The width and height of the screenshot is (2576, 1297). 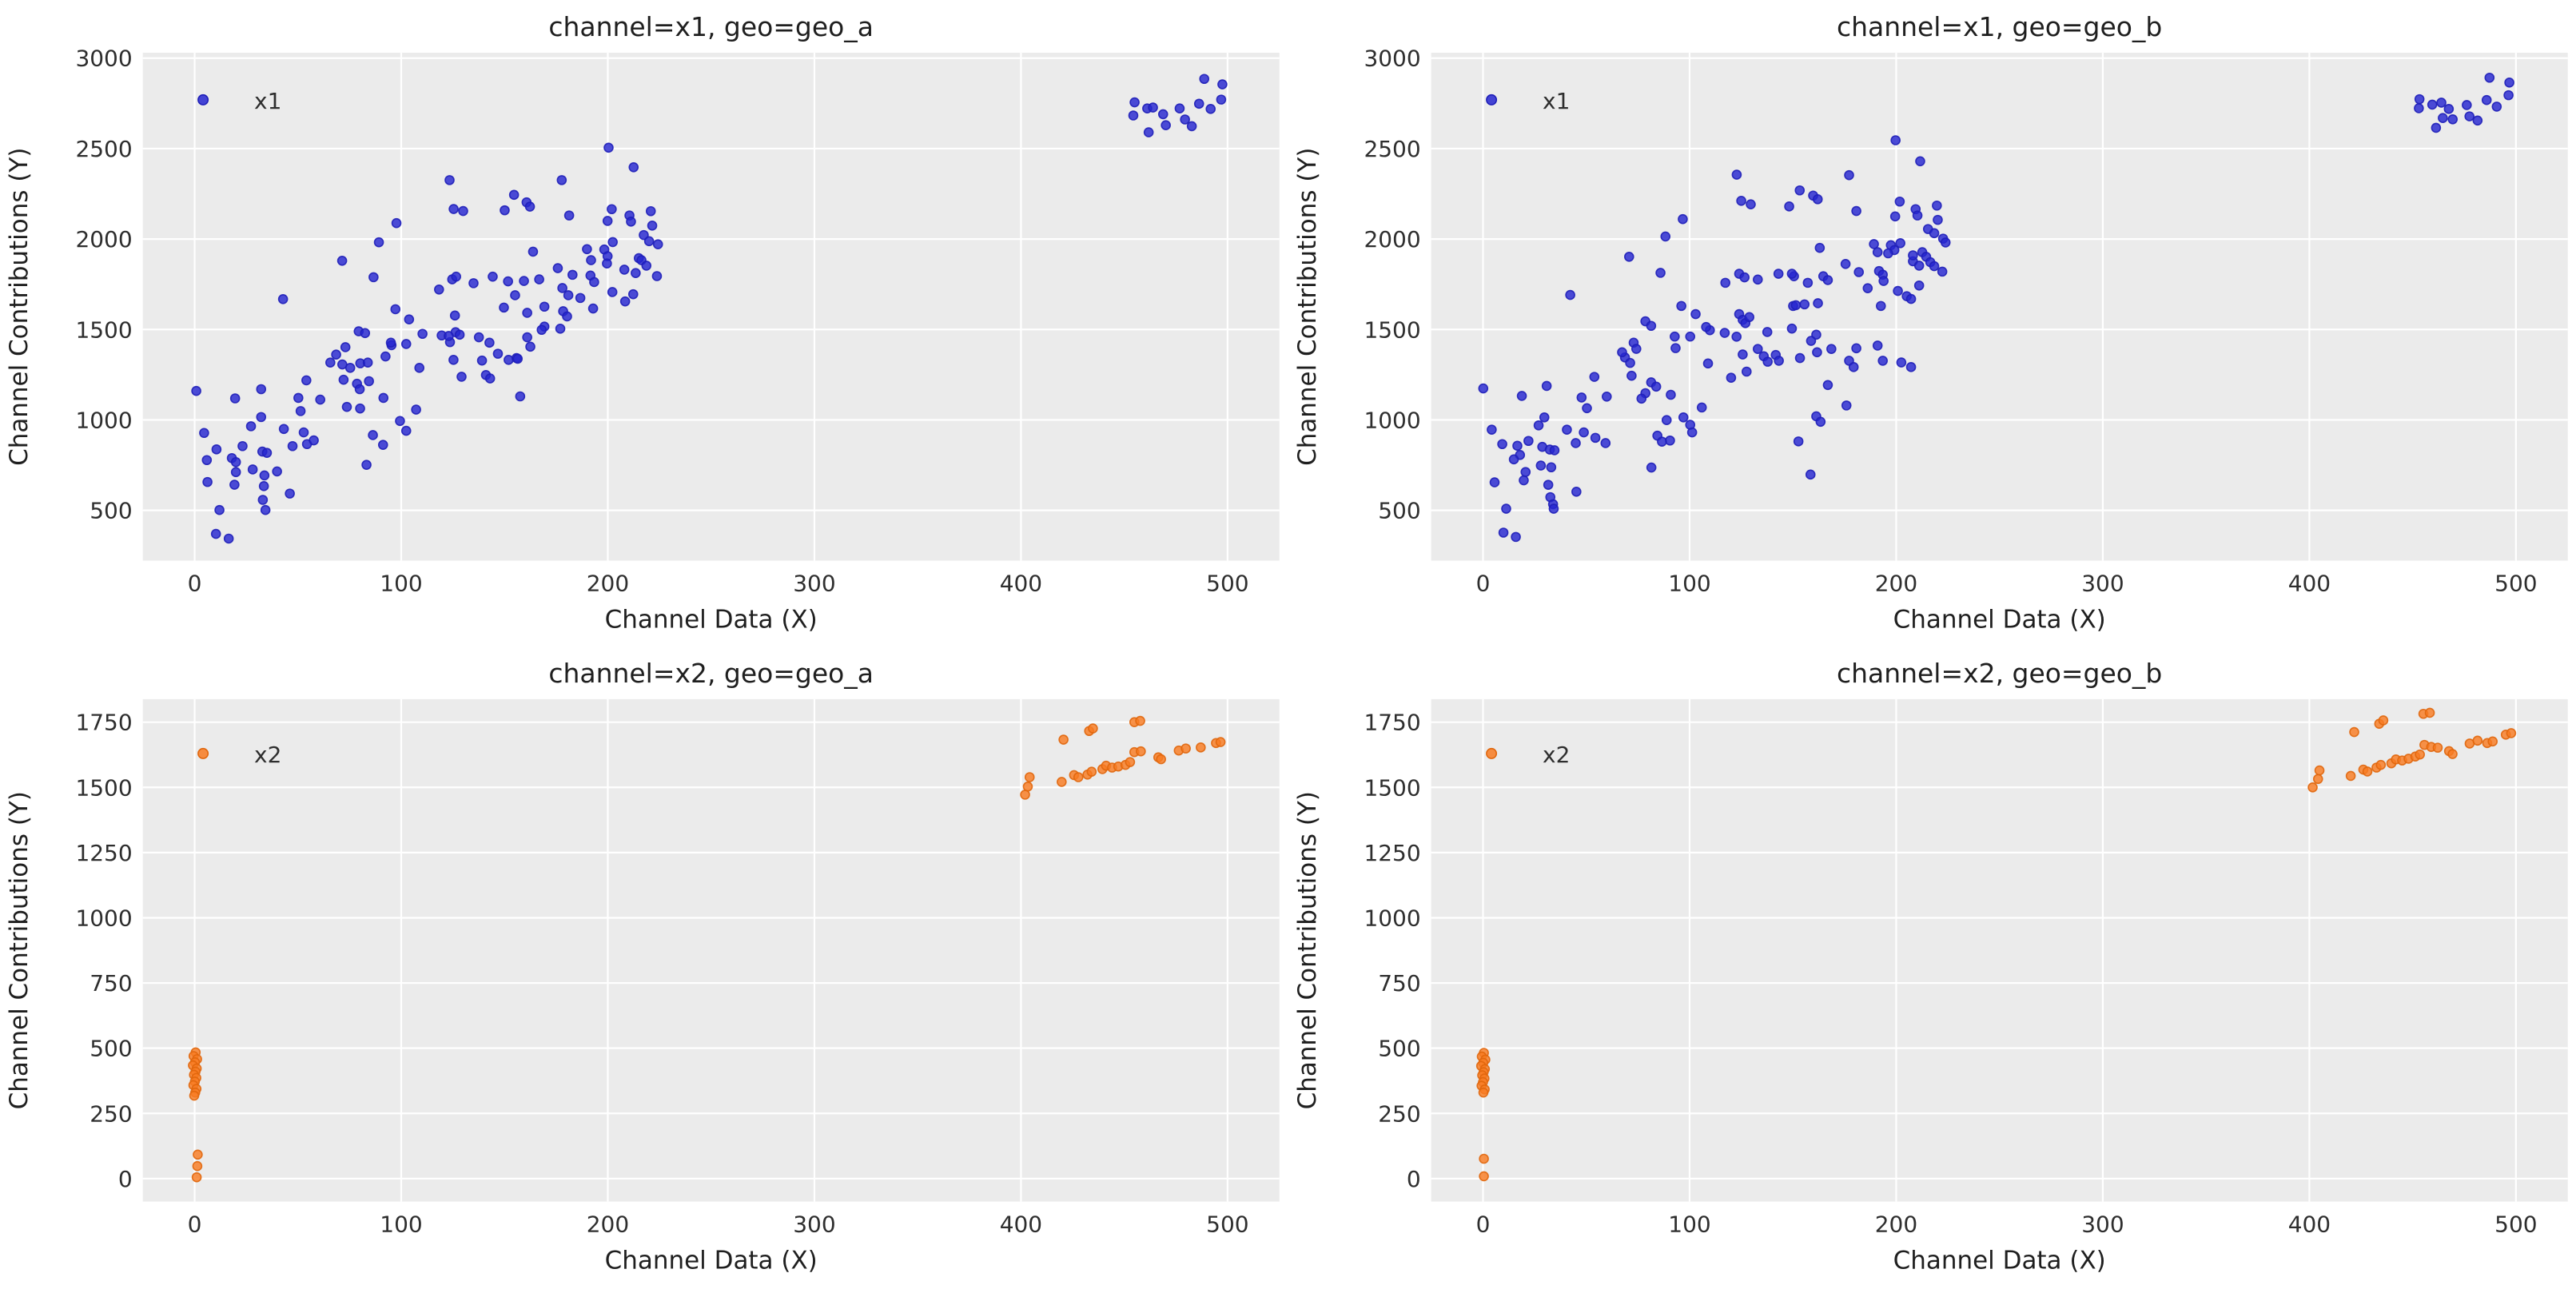 I want to click on svg-text: 1000, so click(x=1392, y=420).